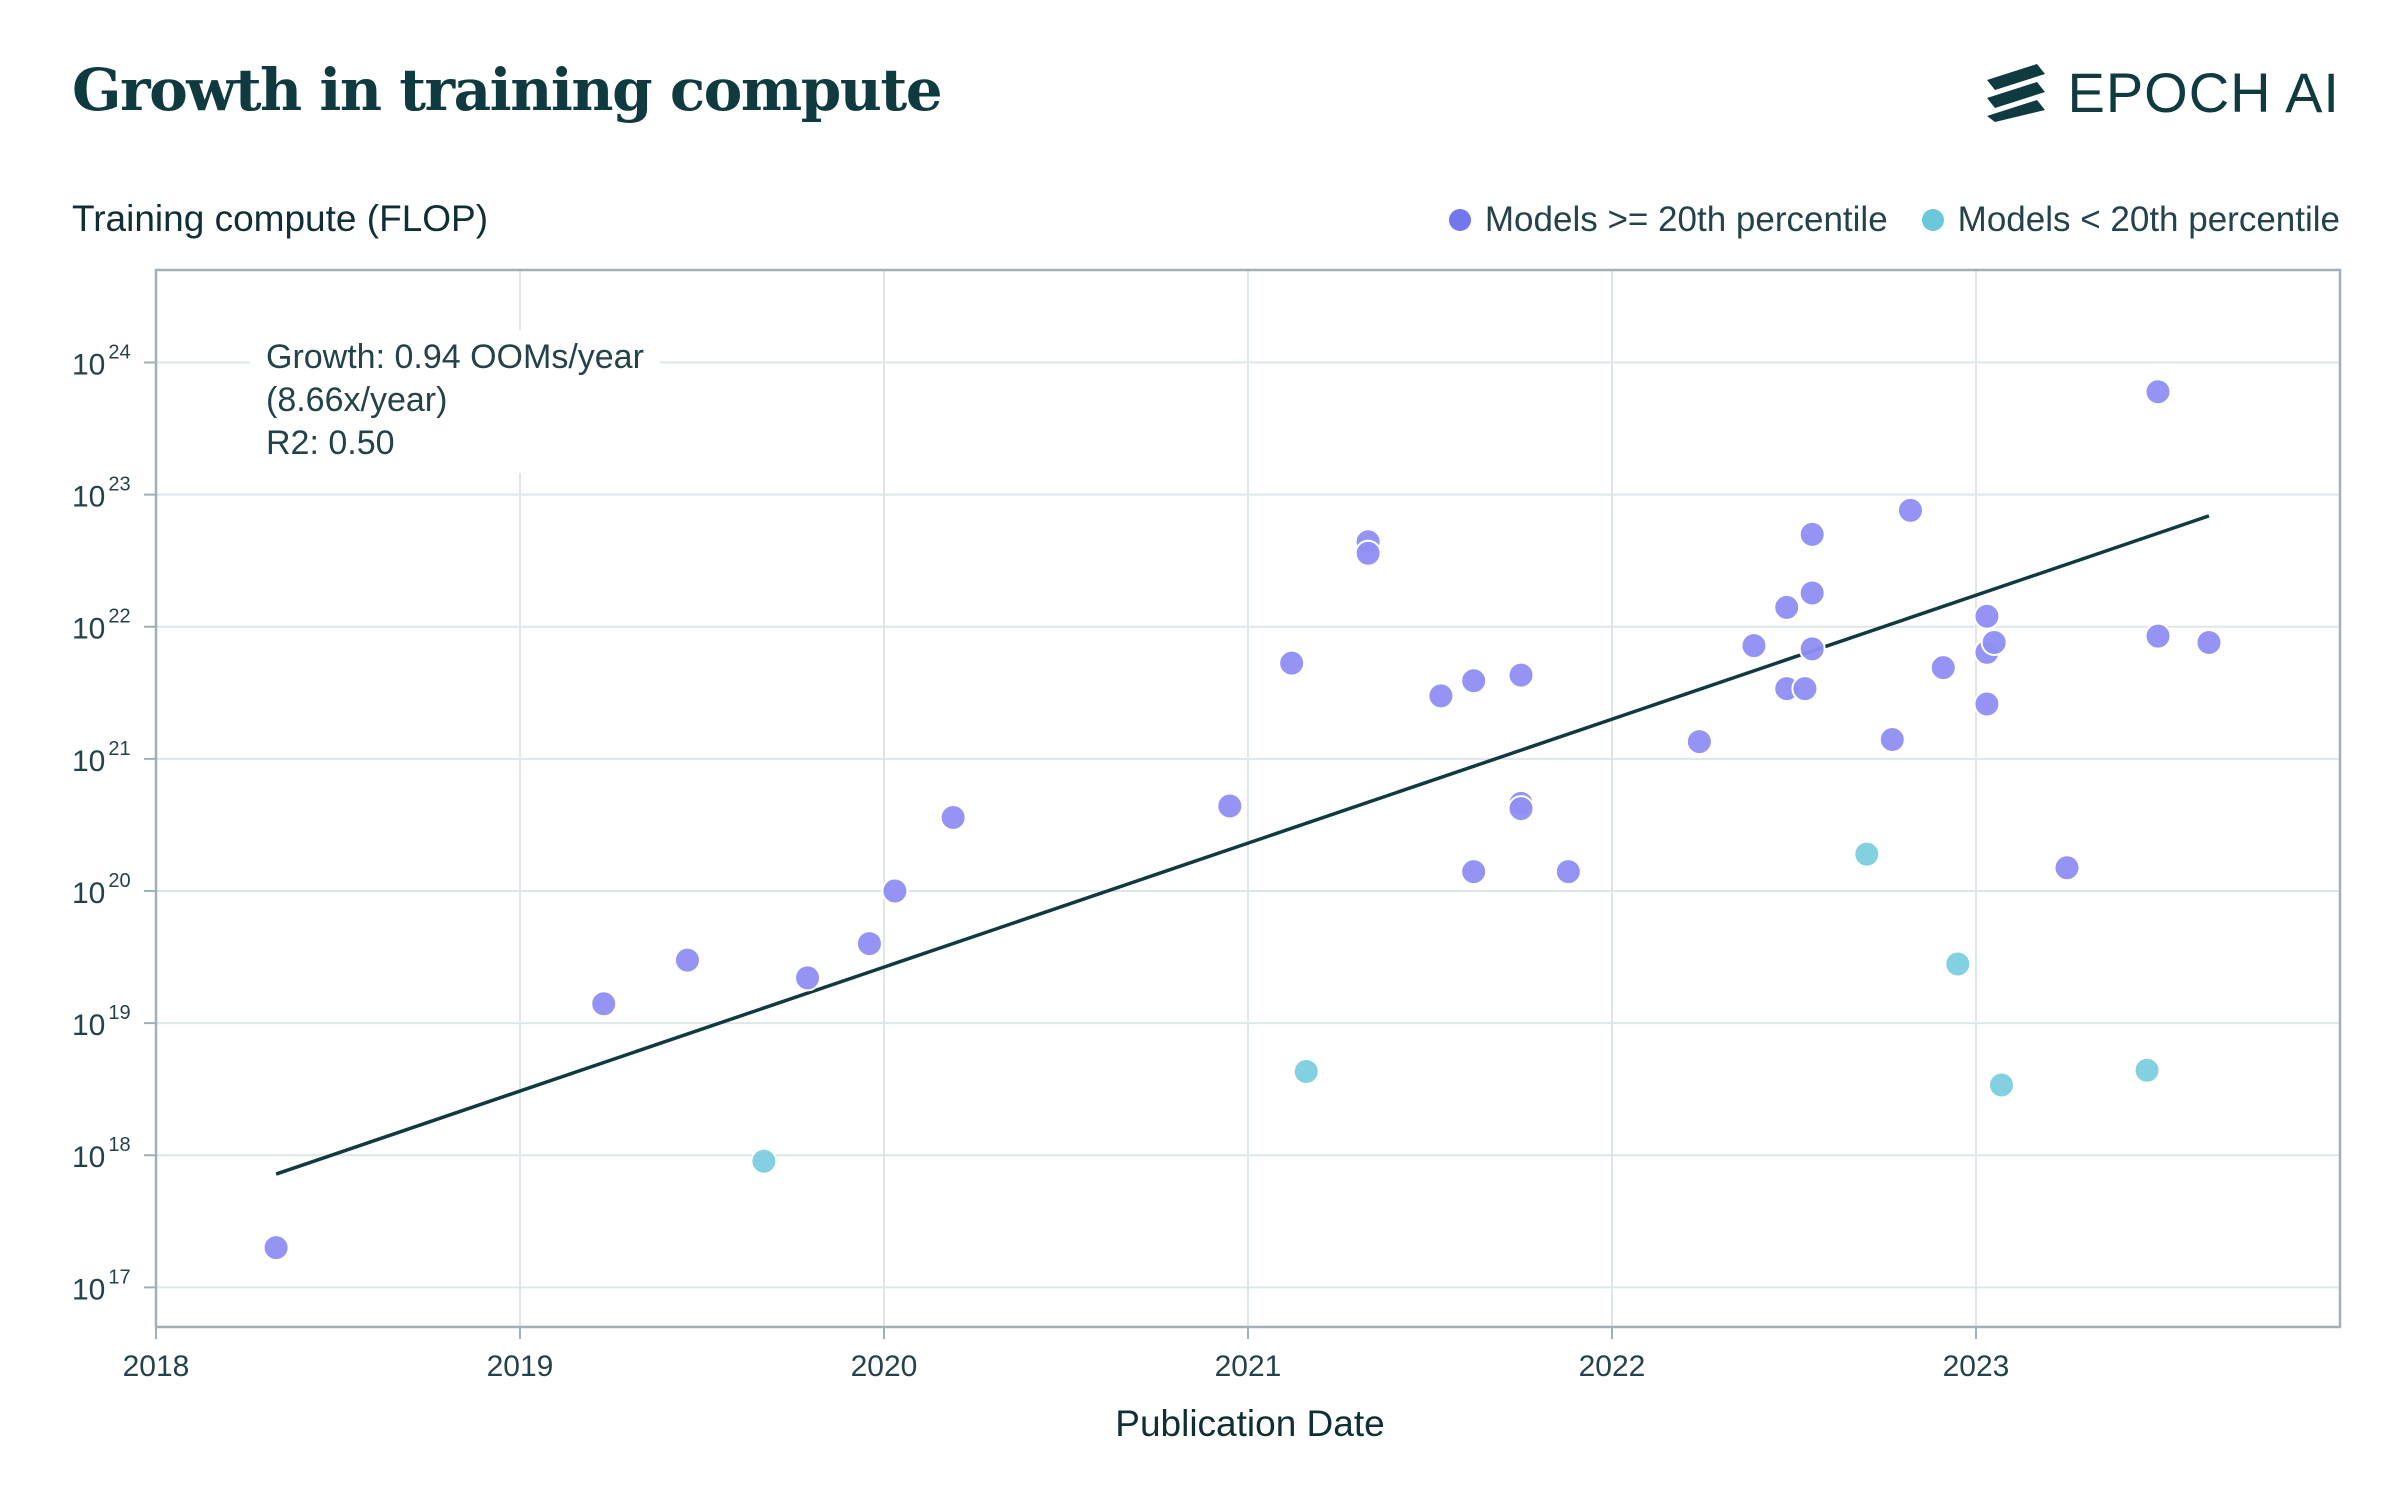 The height and width of the screenshot is (1500, 2400). Describe the element at coordinates (101, 890) in the screenshot. I see `y-tick-label: 10 20` at that location.